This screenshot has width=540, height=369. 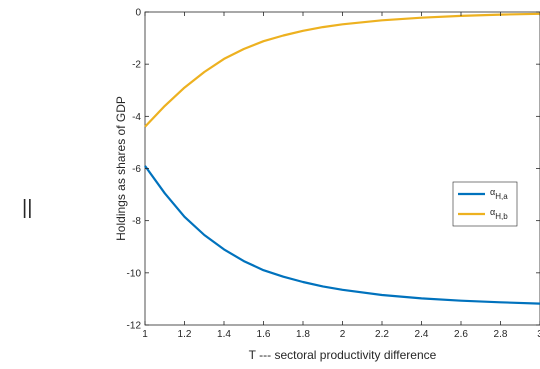 What do you see at coordinates (27, 208) in the screenshot?
I see `equals-symbol: ||` at bounding box center [27, 208].